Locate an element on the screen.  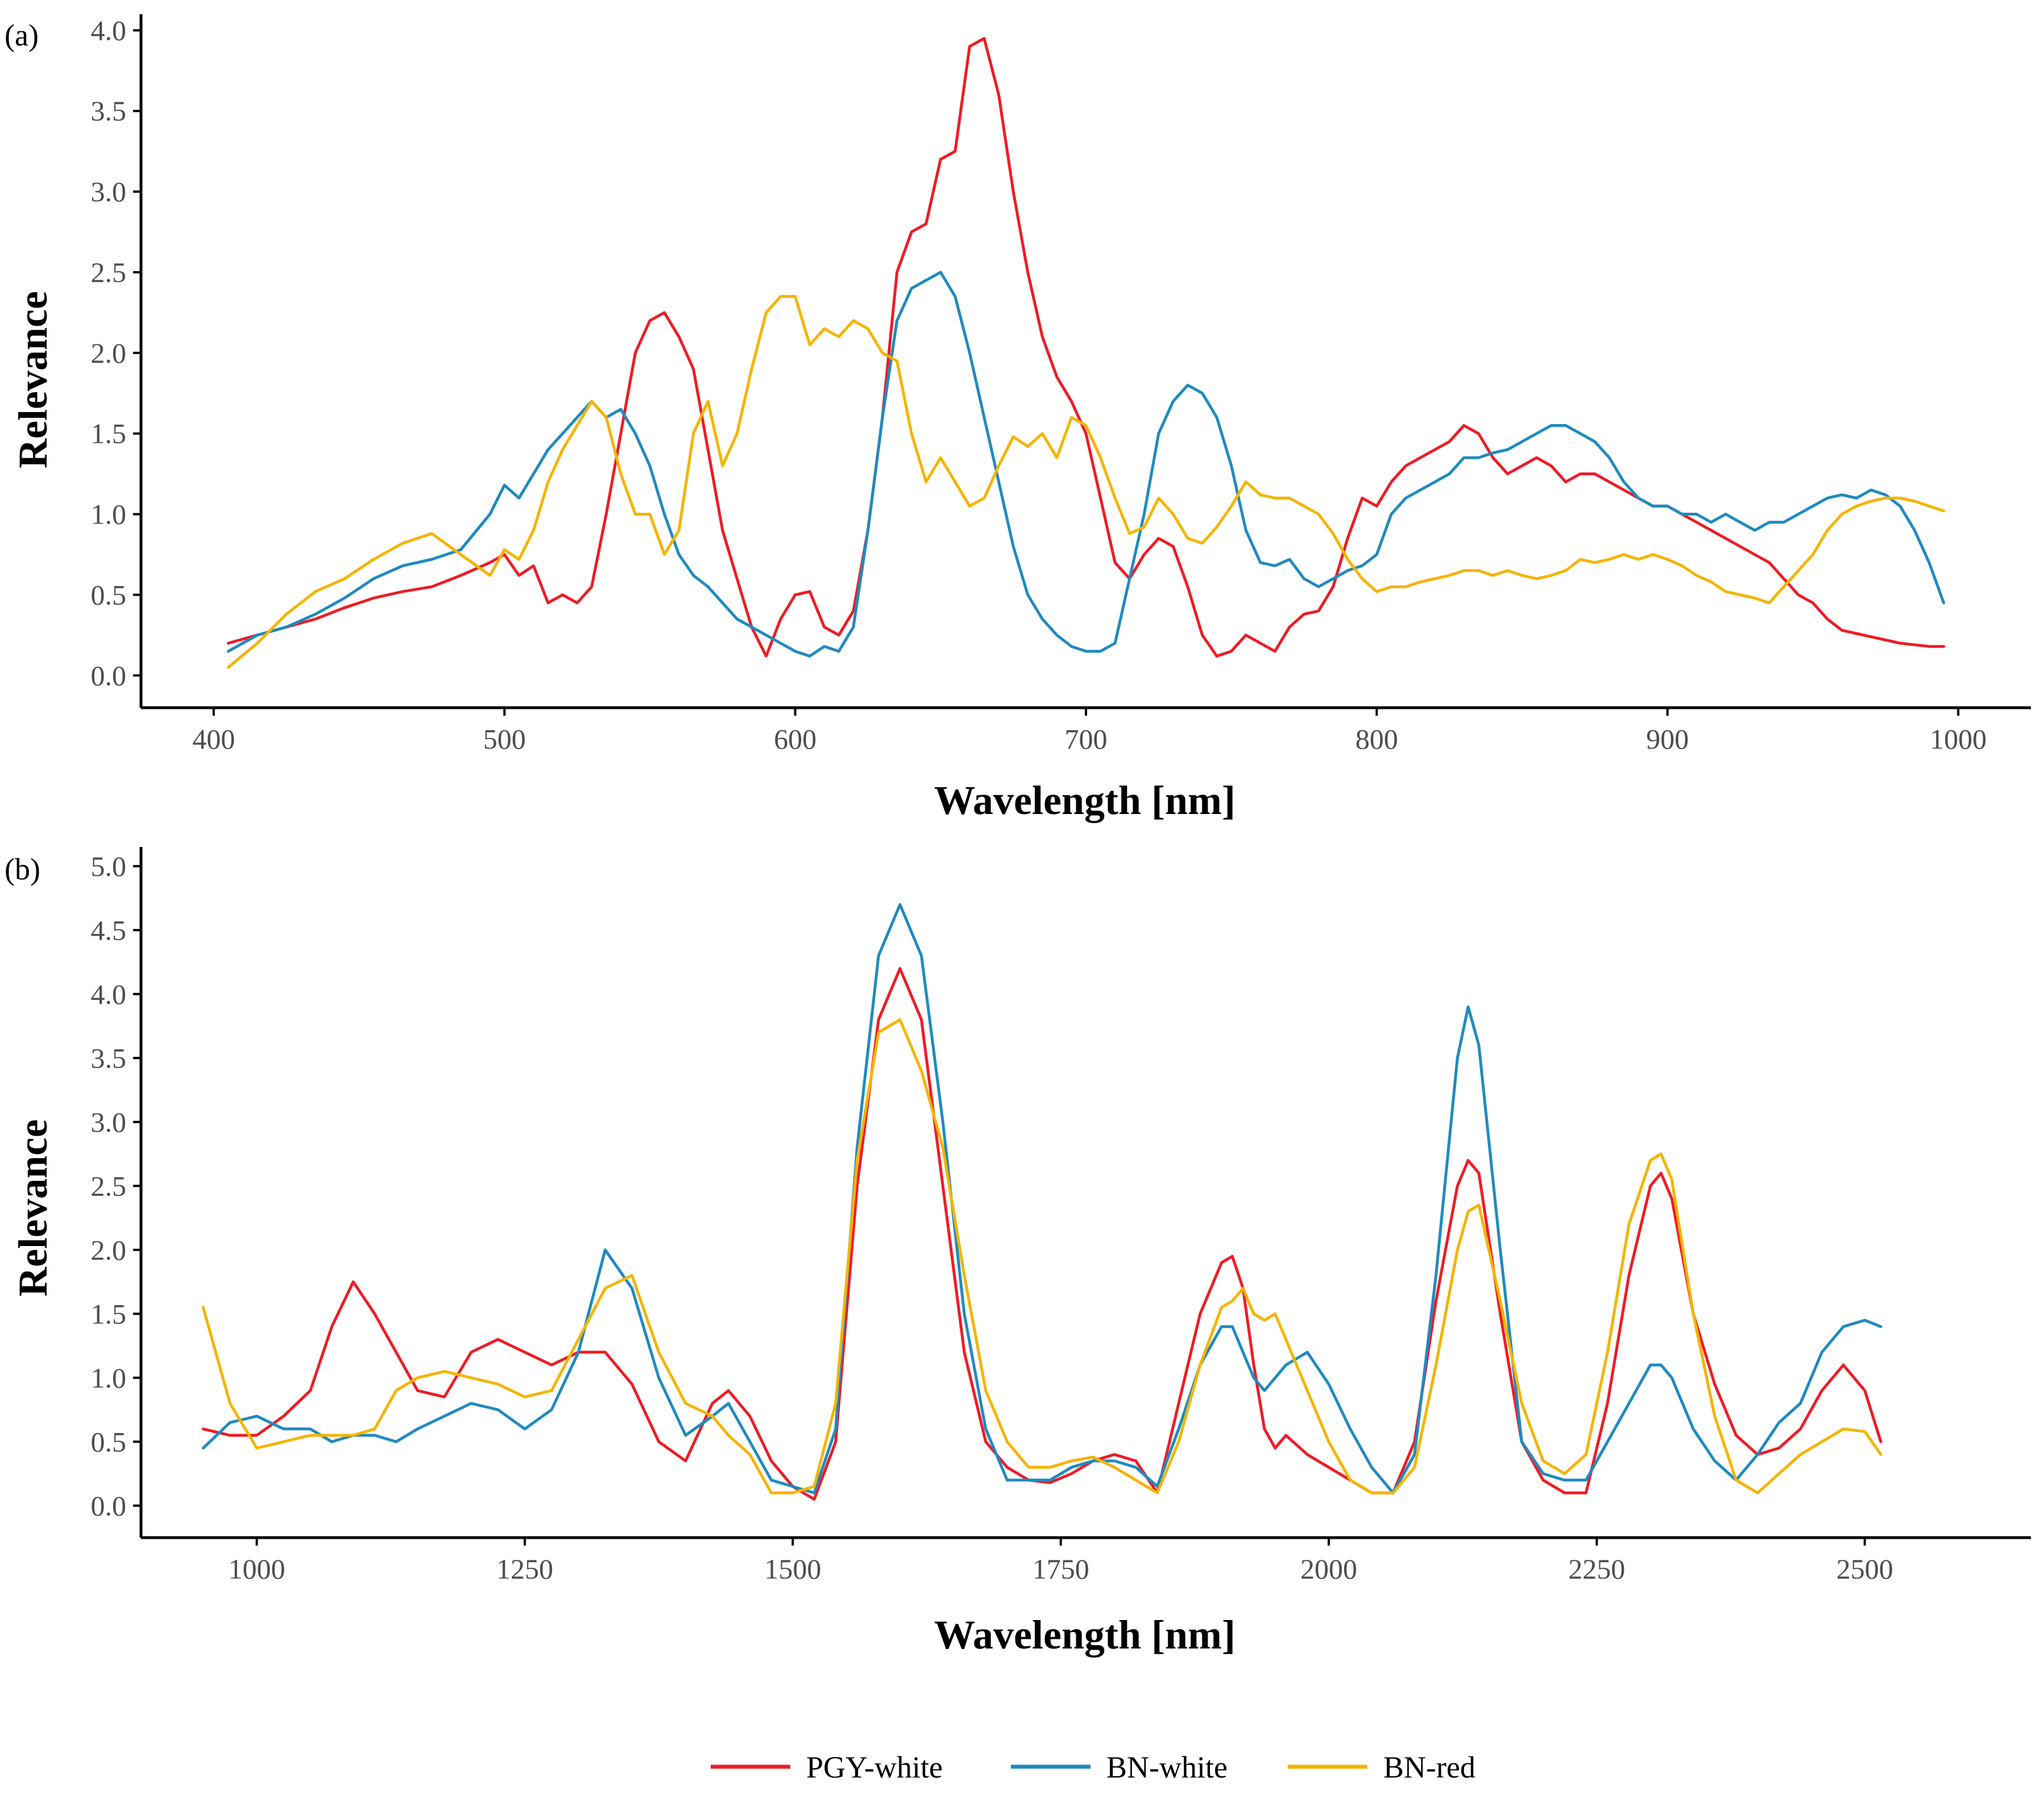
panel-a-y-tick-label: 2.0 is located at coordinates (109, 353).